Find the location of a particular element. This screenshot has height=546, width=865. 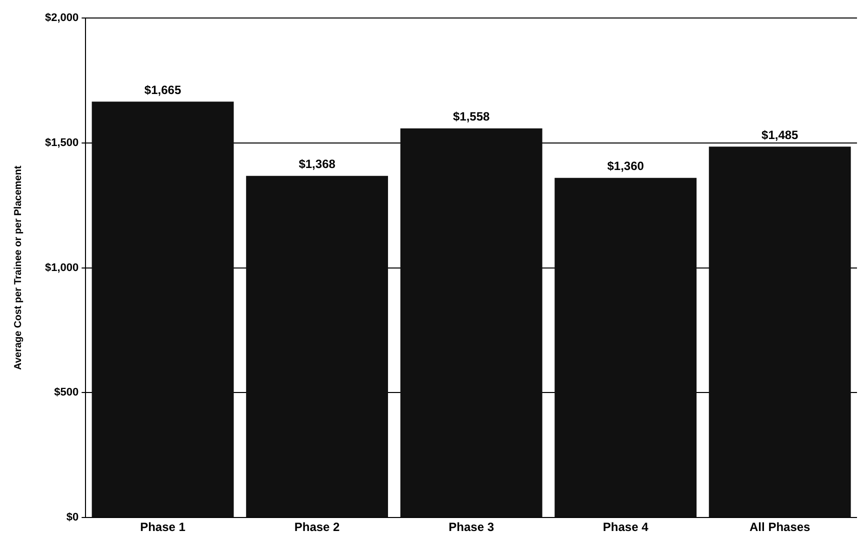

data-label: $1,360 is located at coordinates (625, 166).